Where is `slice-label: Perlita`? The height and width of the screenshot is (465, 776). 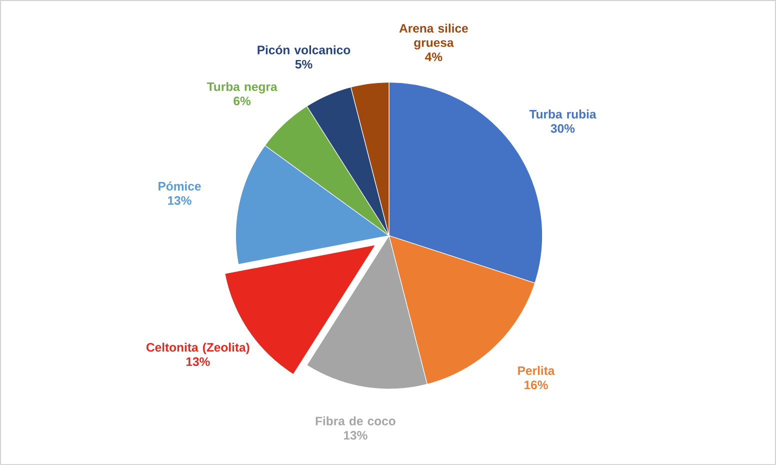 slice-label: Perlita is located at coordinates (536, 370).